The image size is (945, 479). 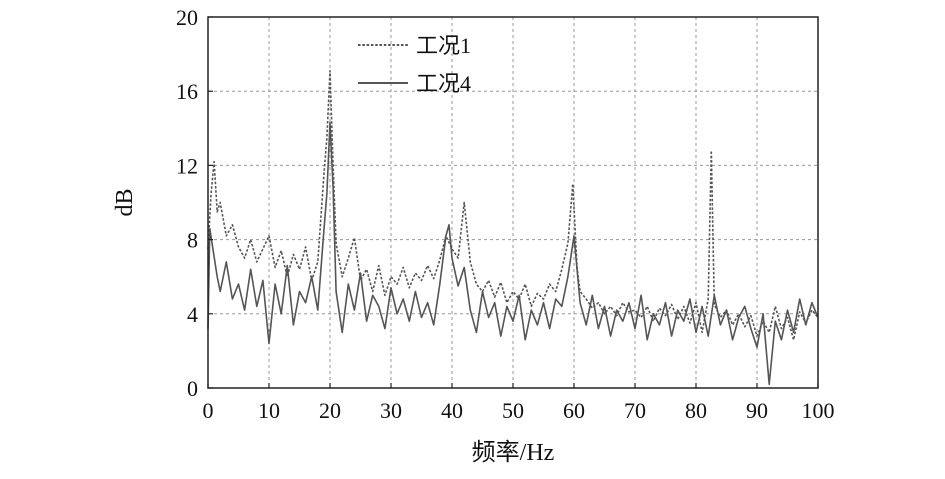 What do you see at coordinates (125, 202) in the screenshot?
I see `y-axis-title: dB` at bounding box center [125, 202].